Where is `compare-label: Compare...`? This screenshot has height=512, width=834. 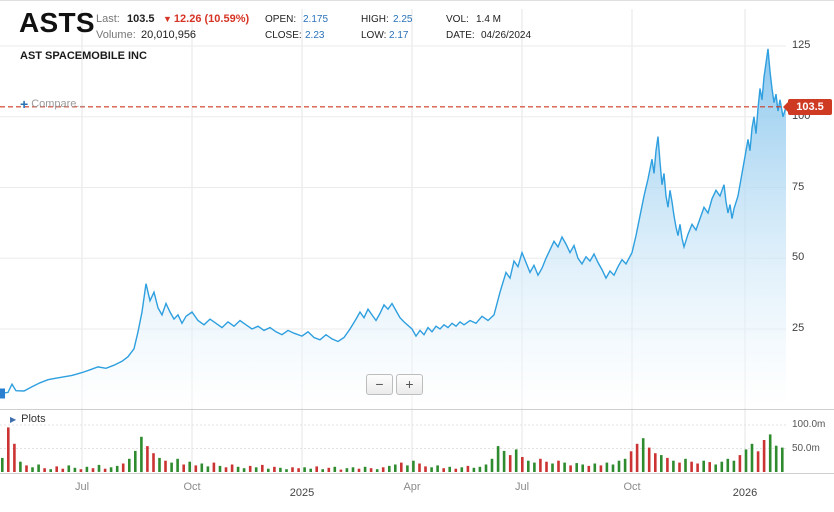 compare-label: Compare... is located at coordinates (58, 104).